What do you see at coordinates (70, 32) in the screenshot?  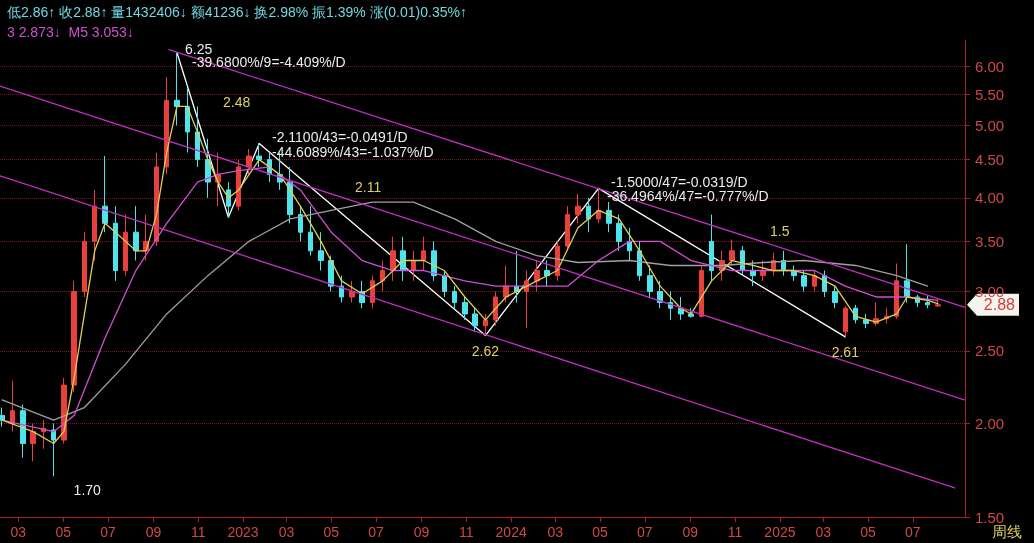 I see `chart-subtitle: 3 2.873↓ M5 3.053↓` at bounding box center [70, 32].